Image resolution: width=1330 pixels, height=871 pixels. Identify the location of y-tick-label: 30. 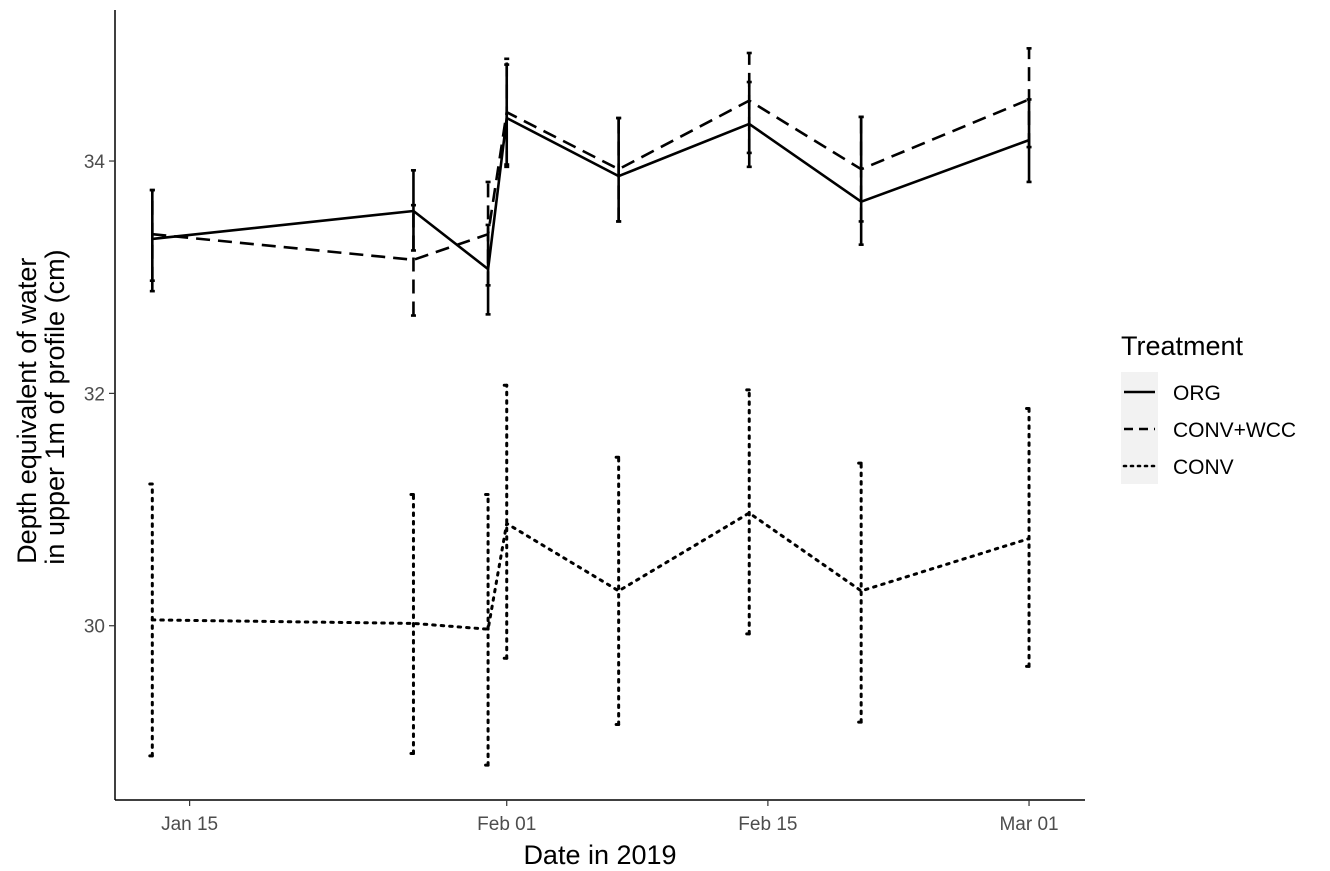
(94, 627).